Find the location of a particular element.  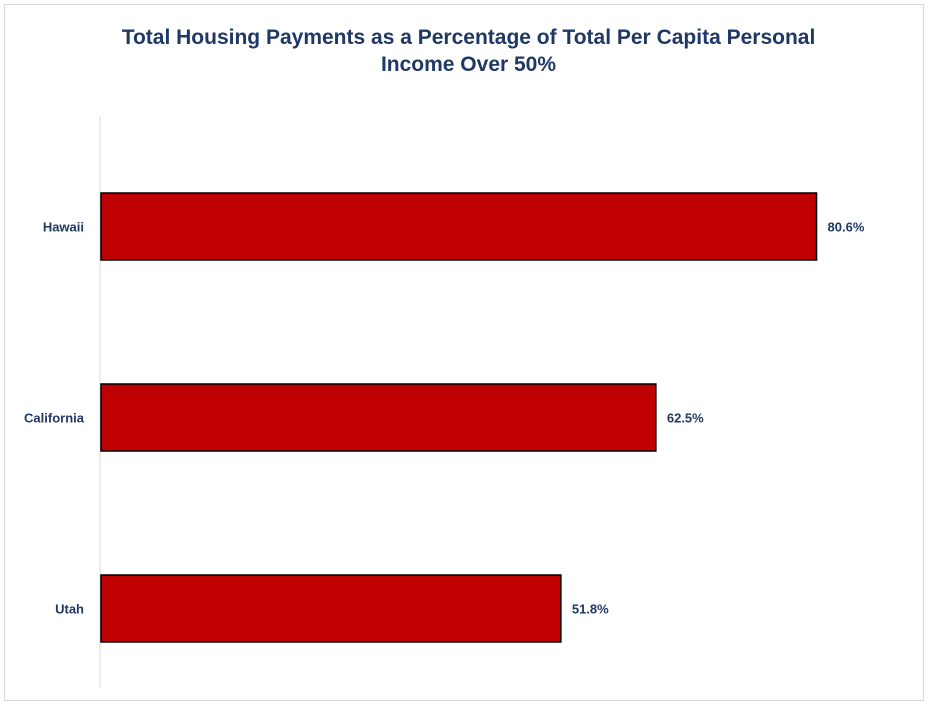

data-label-california: 62.5% is located at coordinates (685, 418).